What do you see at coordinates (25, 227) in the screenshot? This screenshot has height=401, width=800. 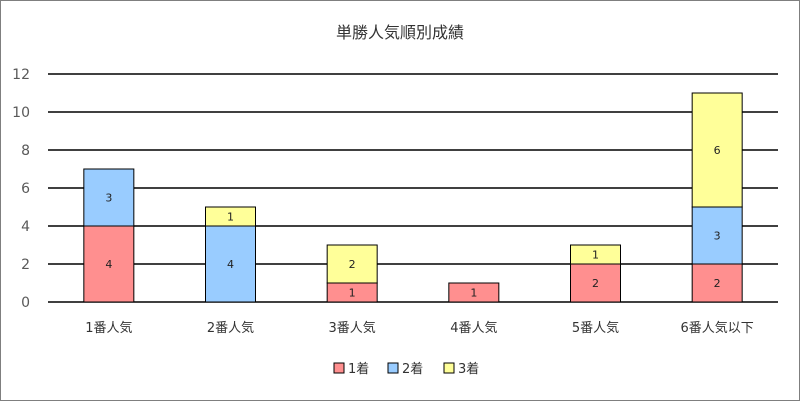 I see `y-tick-label: 4` at bounding box center [25, 227].